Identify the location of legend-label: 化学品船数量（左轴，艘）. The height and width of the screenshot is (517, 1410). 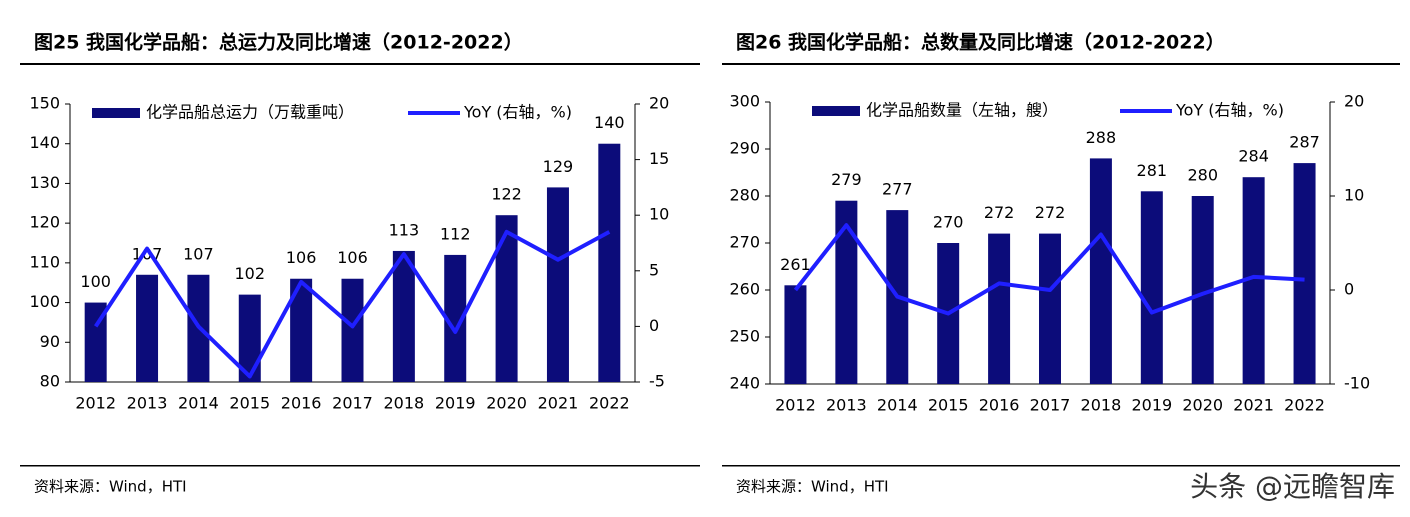
(962, 110).